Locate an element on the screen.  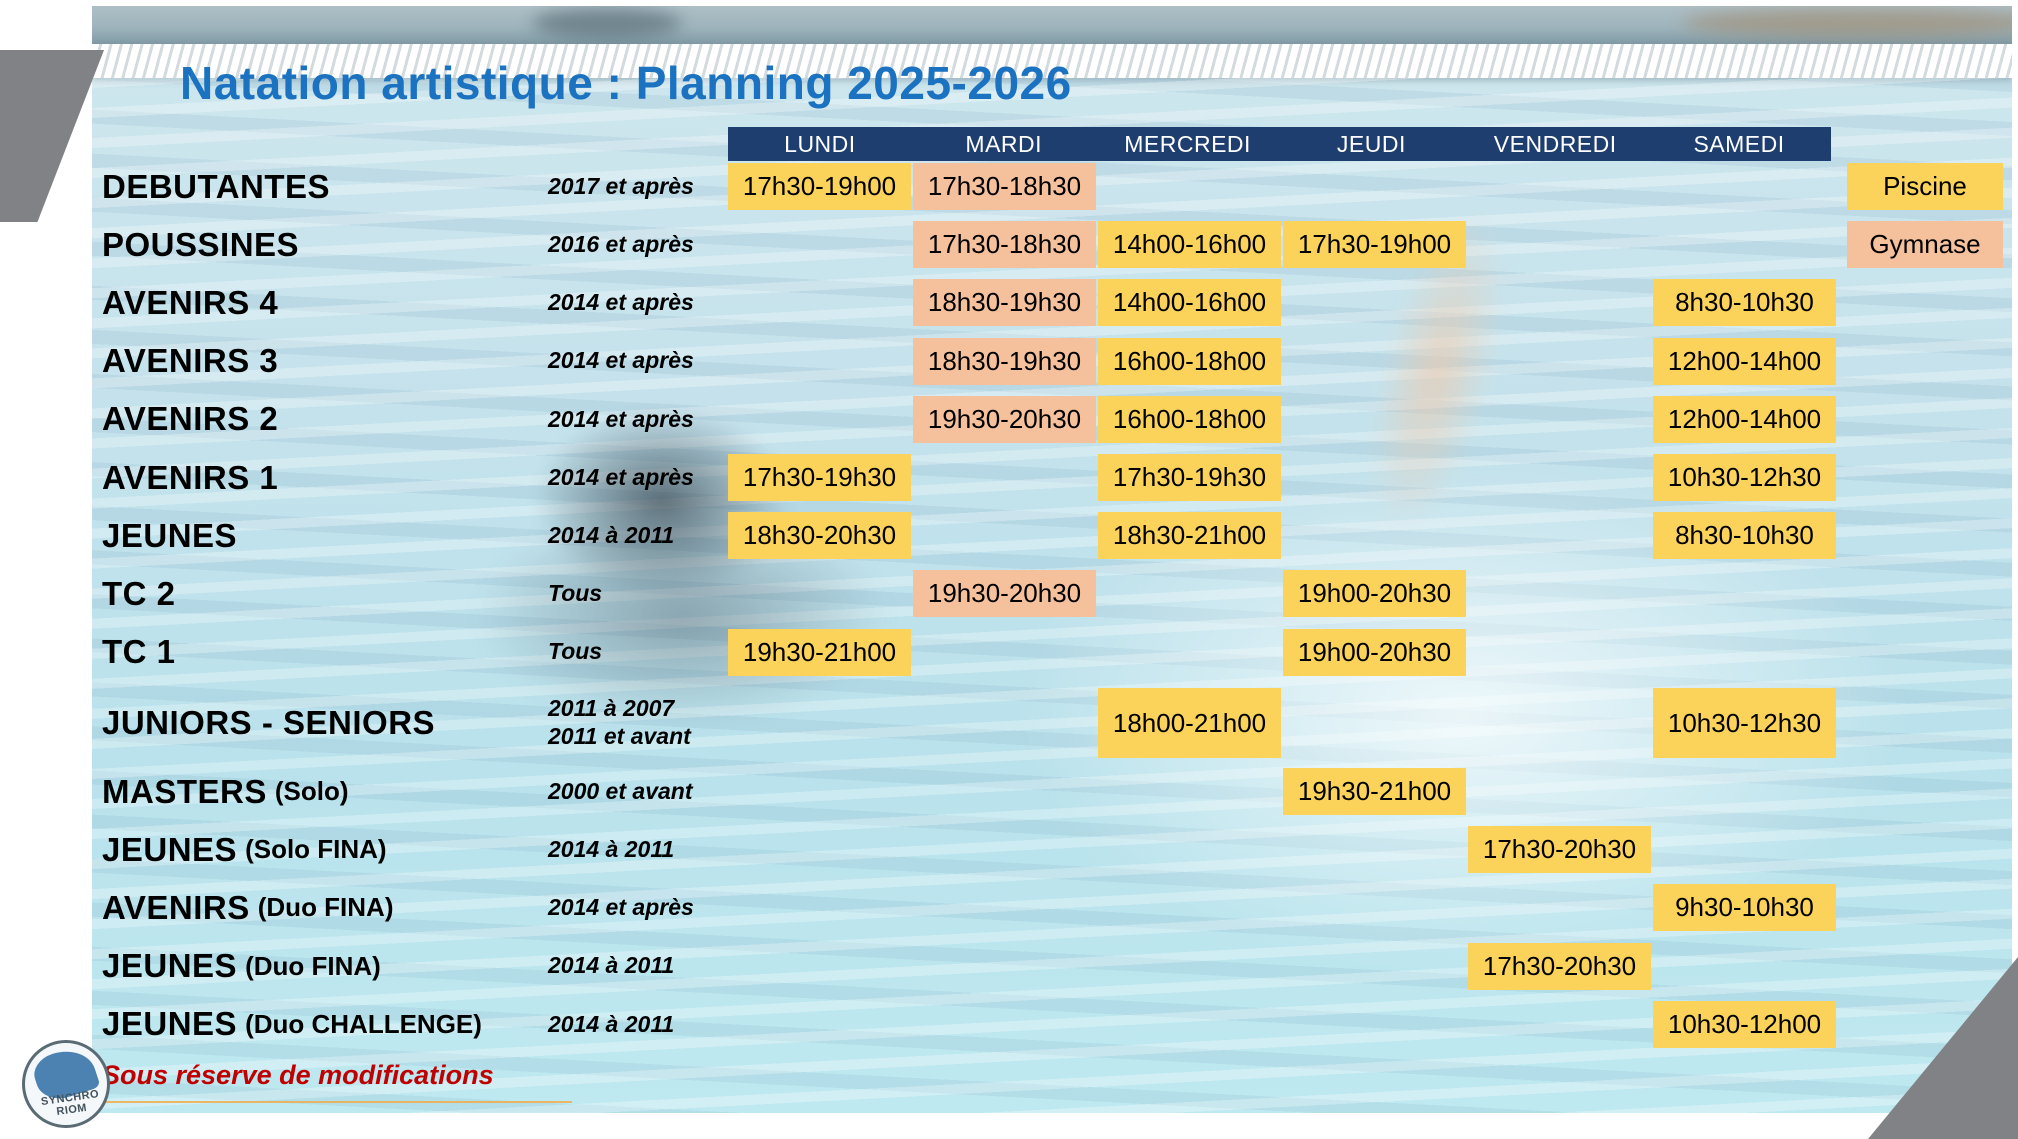
category-name: AVENIRS 2 is located at coordinates (190, 419).